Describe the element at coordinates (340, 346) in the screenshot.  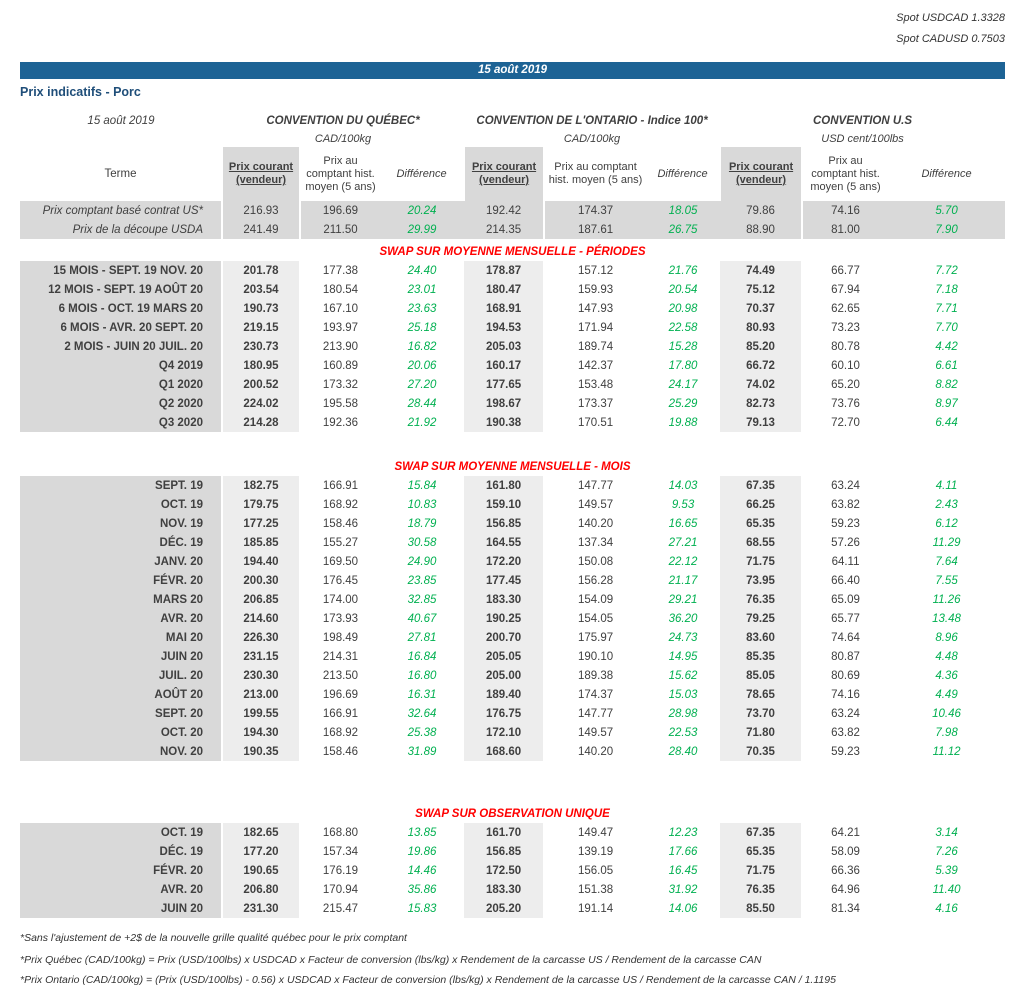
I see `prix-hist-value: 213.90` at that location.